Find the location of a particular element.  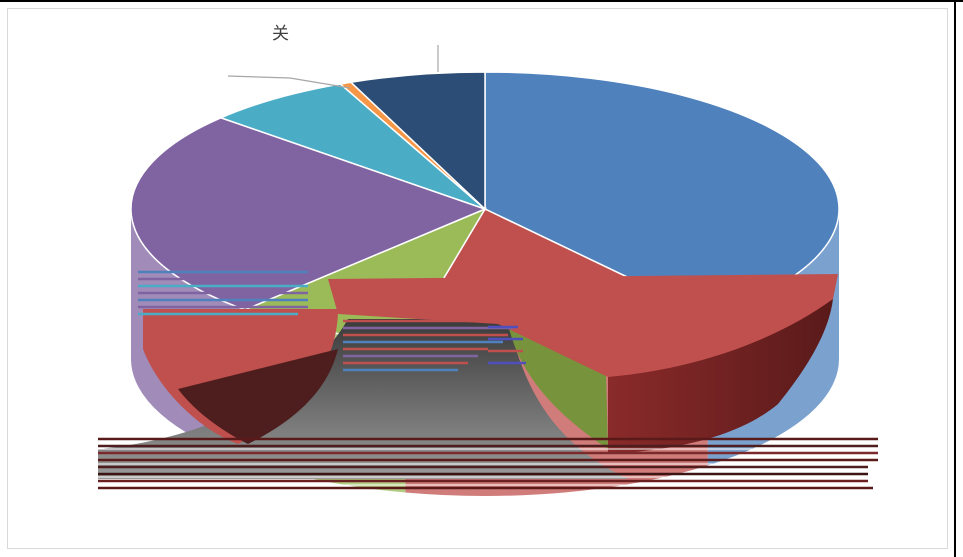

artifact-darkred-left is located at coordinates (258, 396).